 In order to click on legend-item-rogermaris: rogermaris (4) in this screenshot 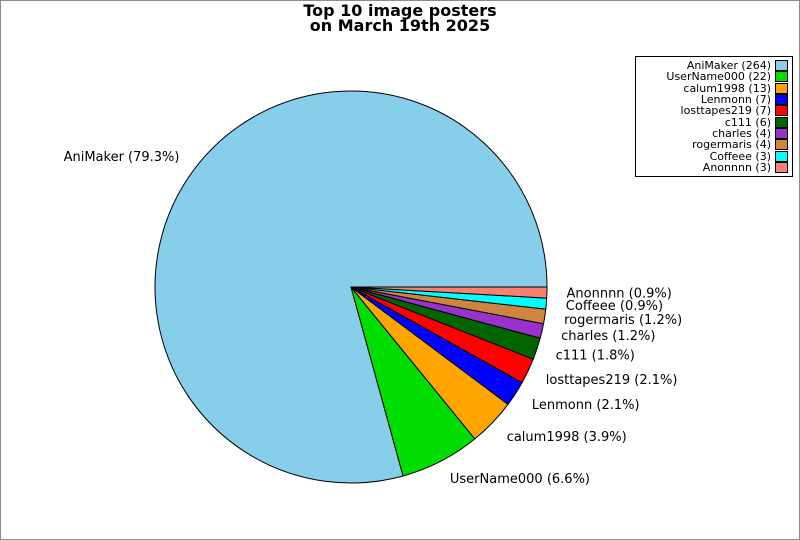, I will do `click(713, 145)`.